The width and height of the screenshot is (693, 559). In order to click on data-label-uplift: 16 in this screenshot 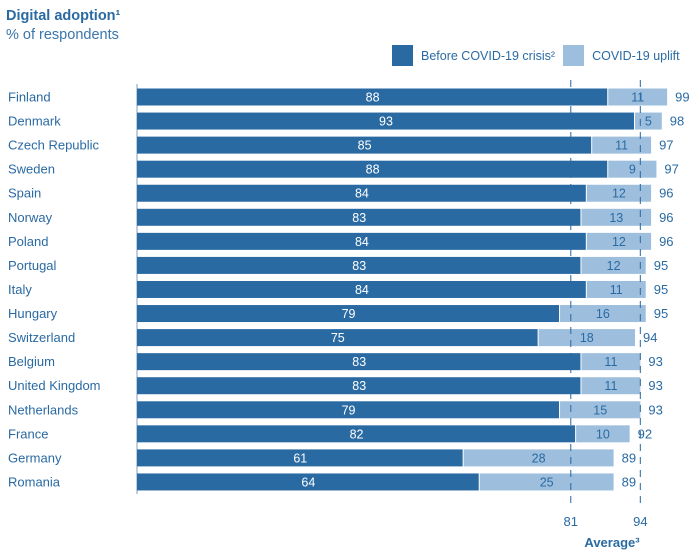, I will do `click(603, 314)`.